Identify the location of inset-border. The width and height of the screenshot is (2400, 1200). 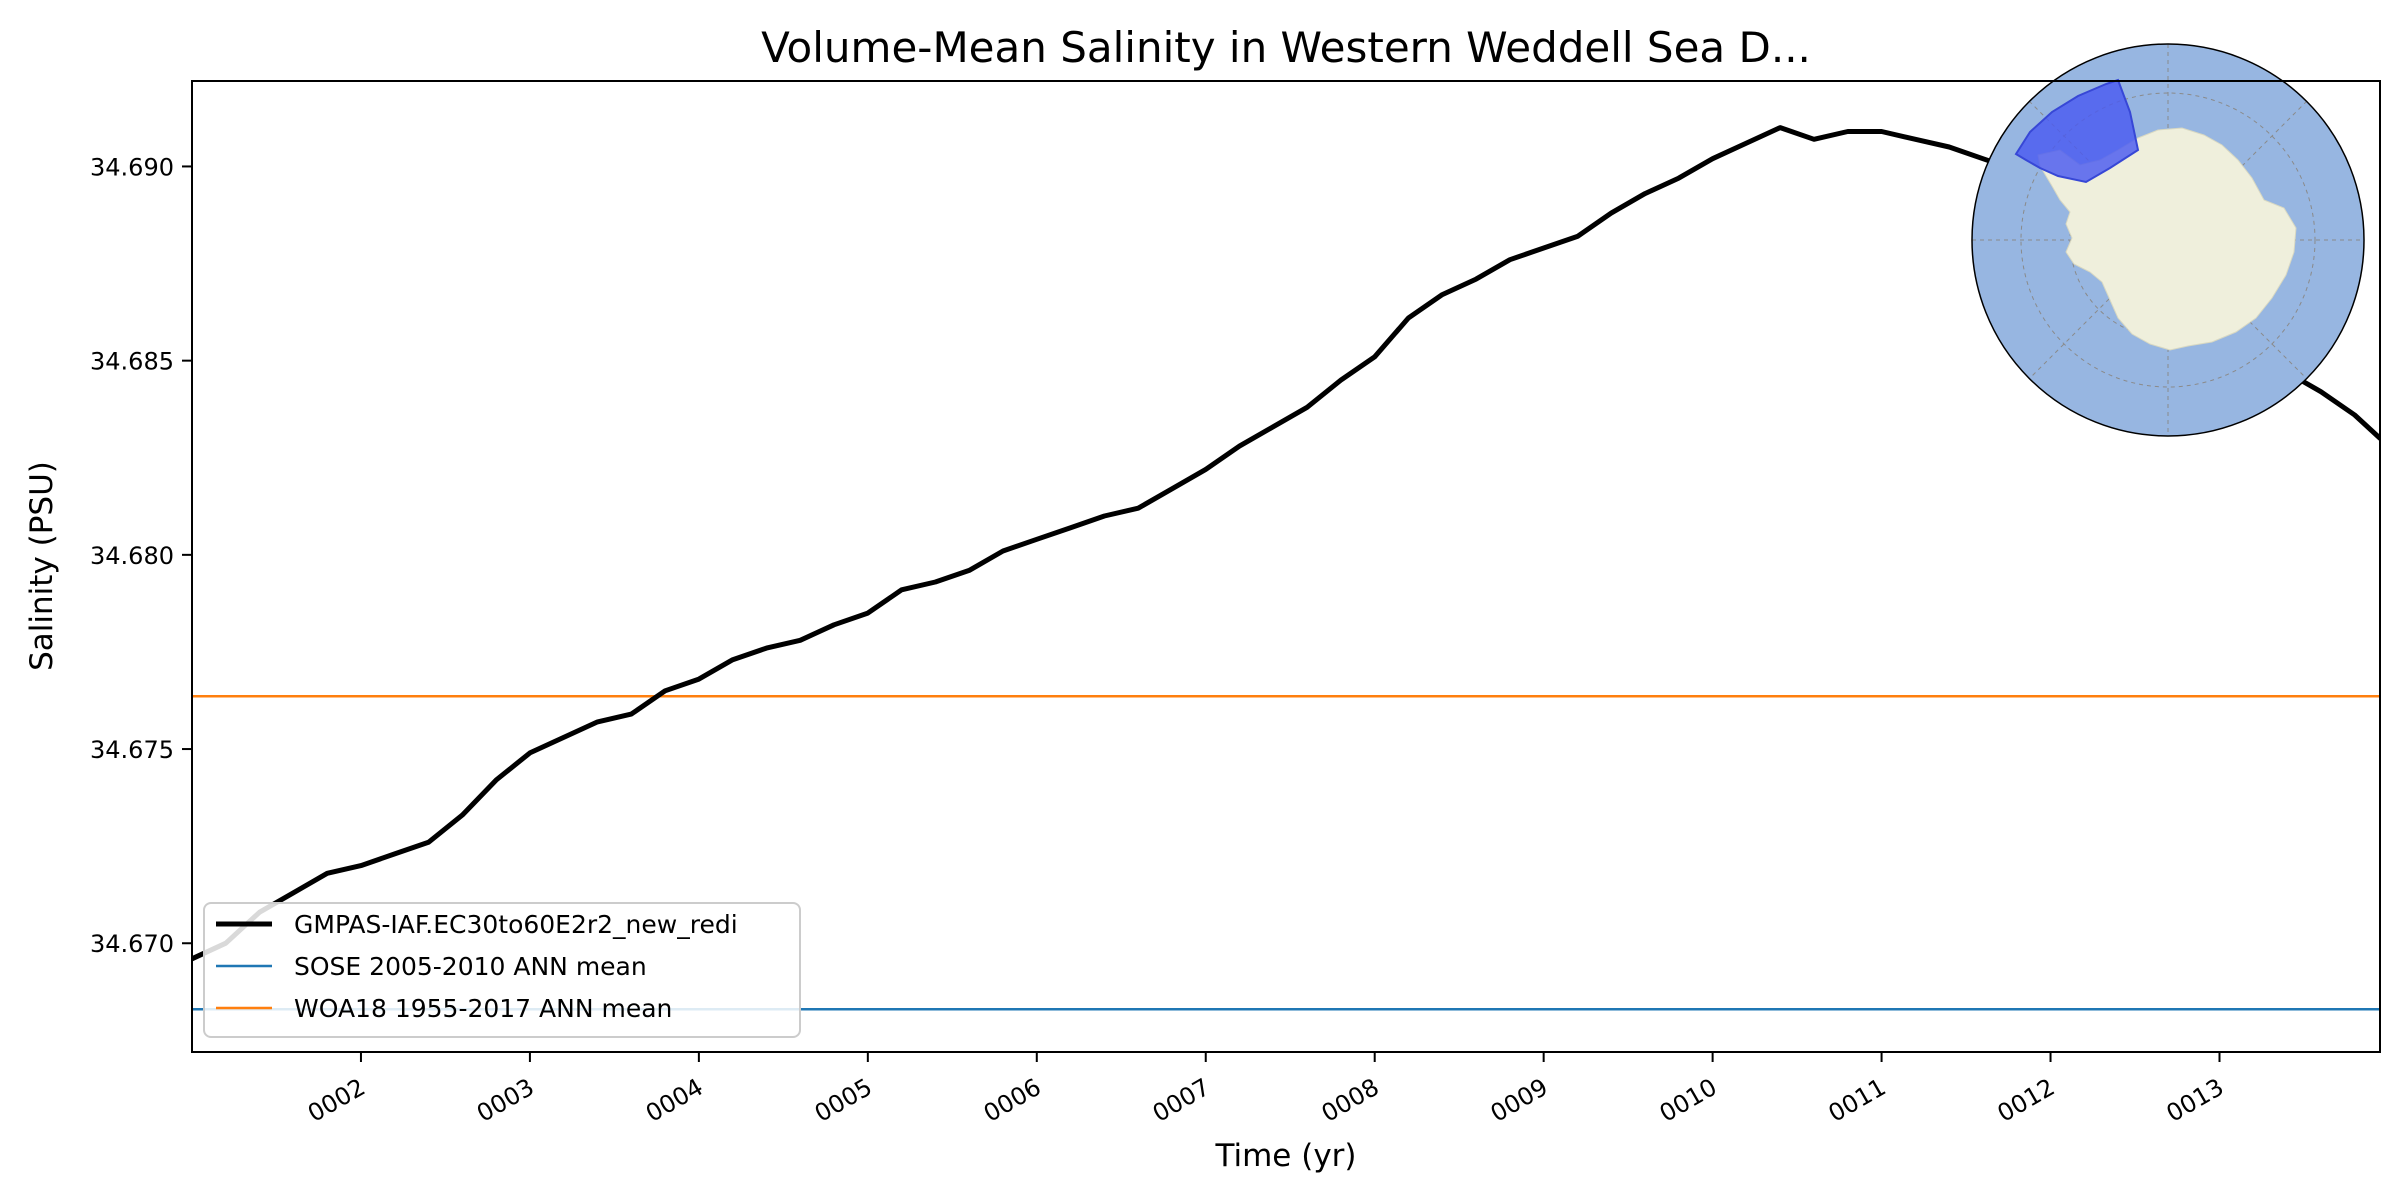
(2168, 240).